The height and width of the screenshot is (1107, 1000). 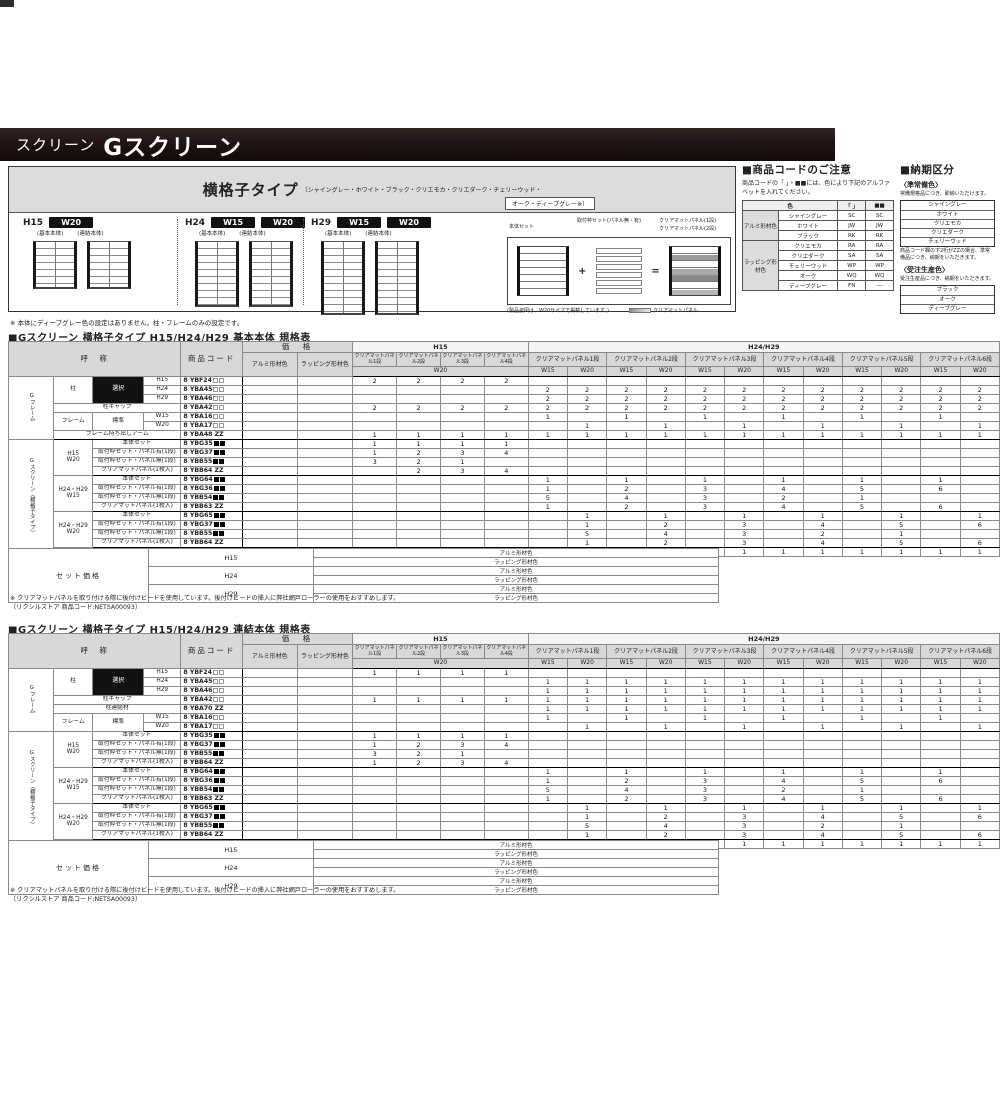 I want to click on wrapping-color-header: ラッピング形材色, so click(x=325, y=364).